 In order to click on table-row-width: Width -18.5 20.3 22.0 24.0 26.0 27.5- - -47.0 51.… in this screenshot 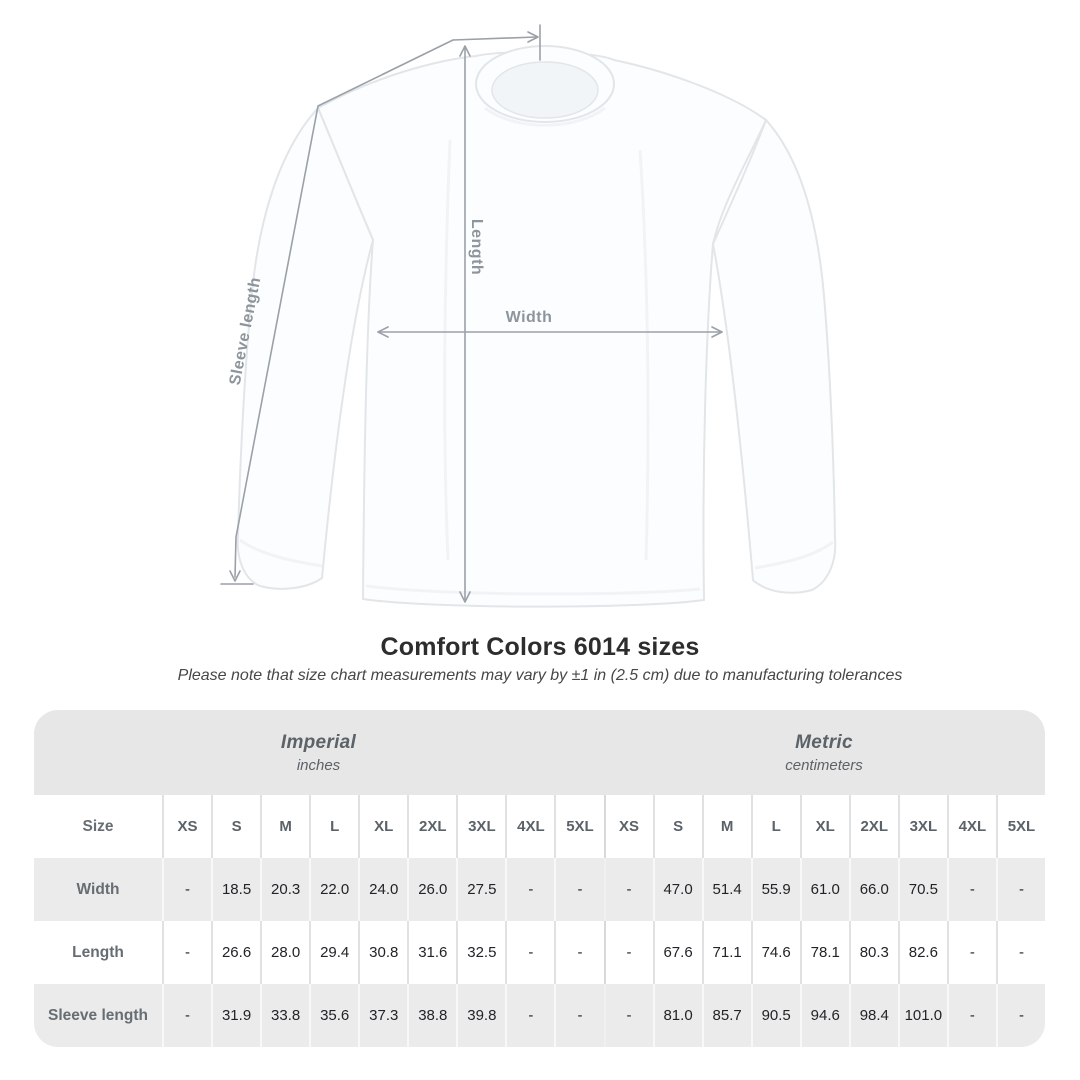, I will do `click(539, 889)`.